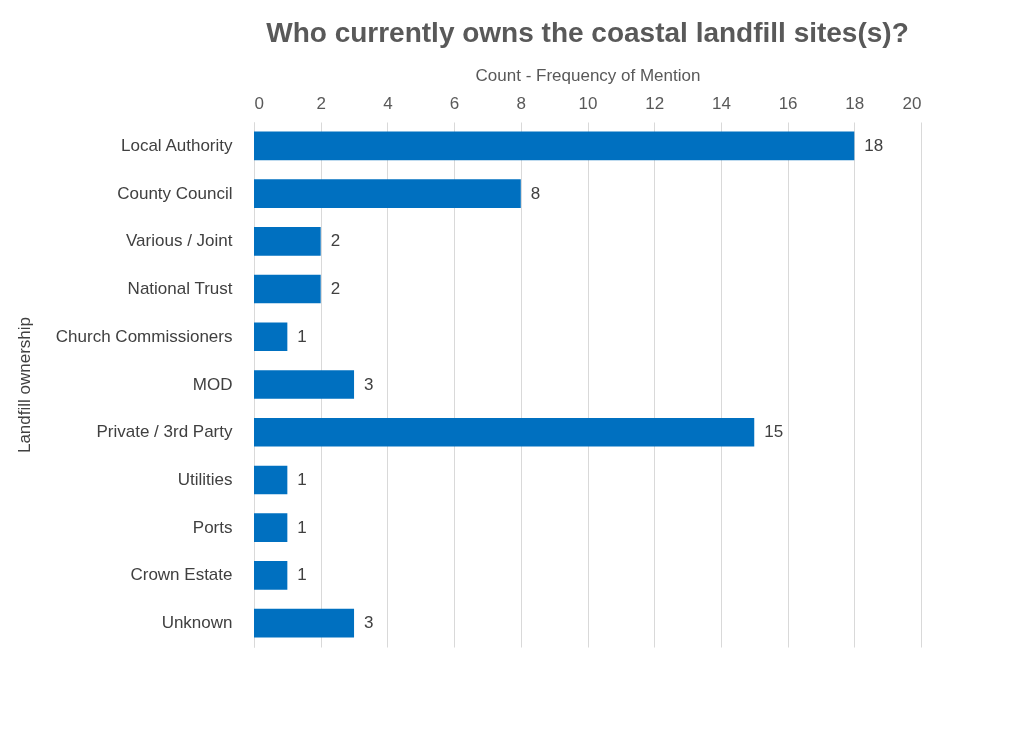 The image size is (1020, 738). I want to click on y-tick-label: Church Commissioners, so click(144, 336).